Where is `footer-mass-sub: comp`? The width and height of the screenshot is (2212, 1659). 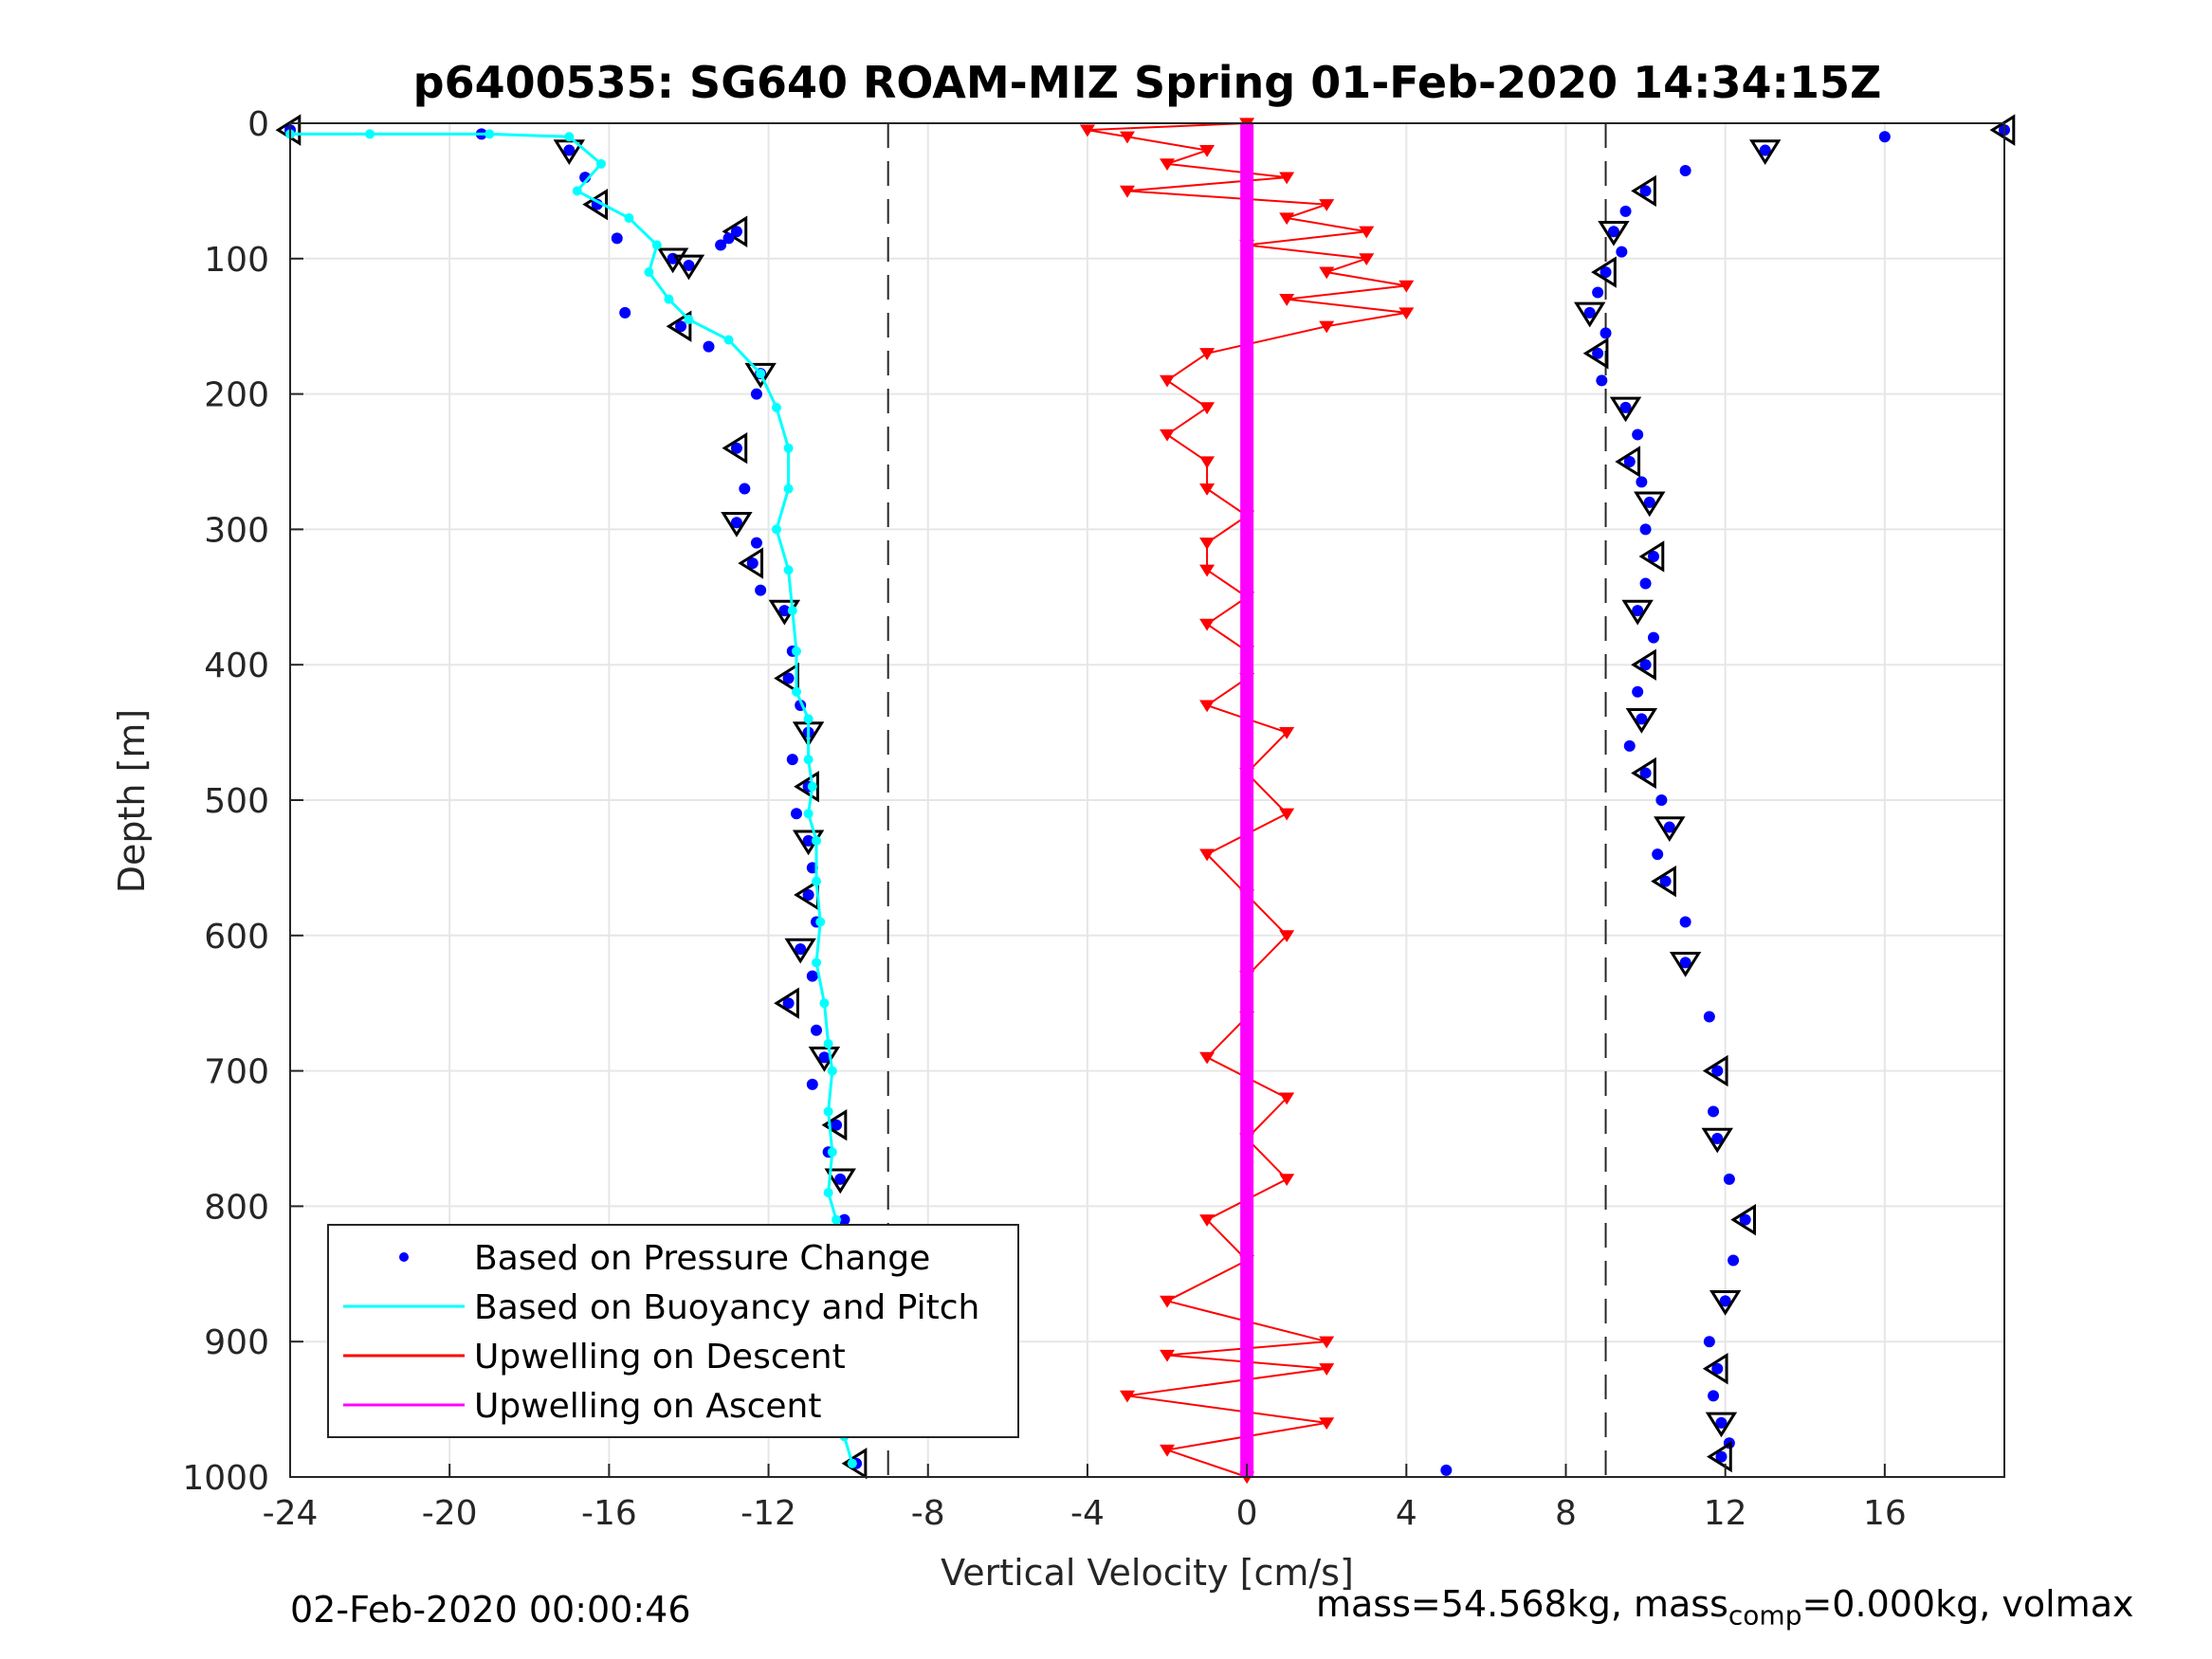
footer-mass-sub: comp is located at coordinates (1765, 1615).